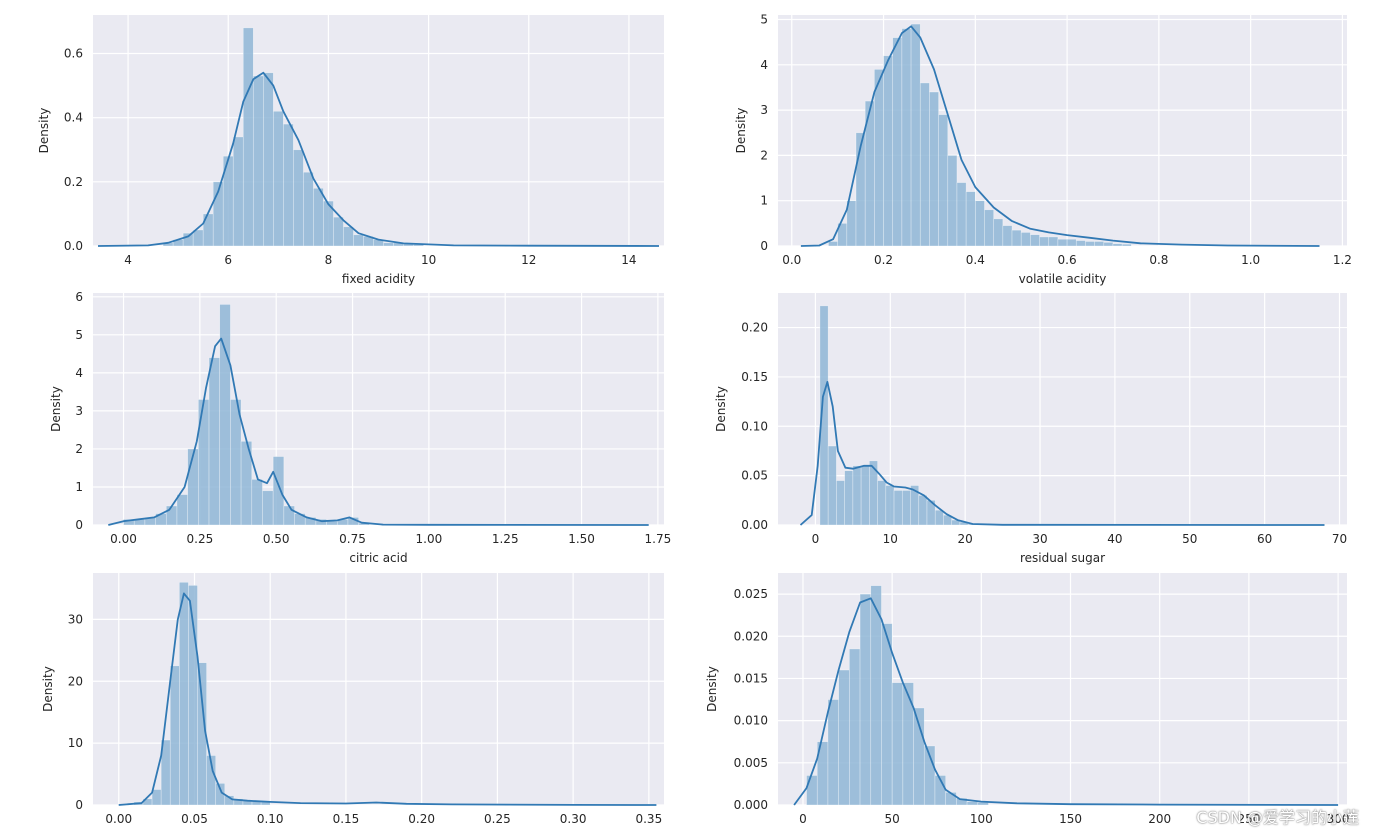 The width and height of the screenshot is (1373, 834). What do you see at coordinates (378, 279) in the screenshot?
I see `x-axis-label: fixed acidity` at bounding box center [378, 279].